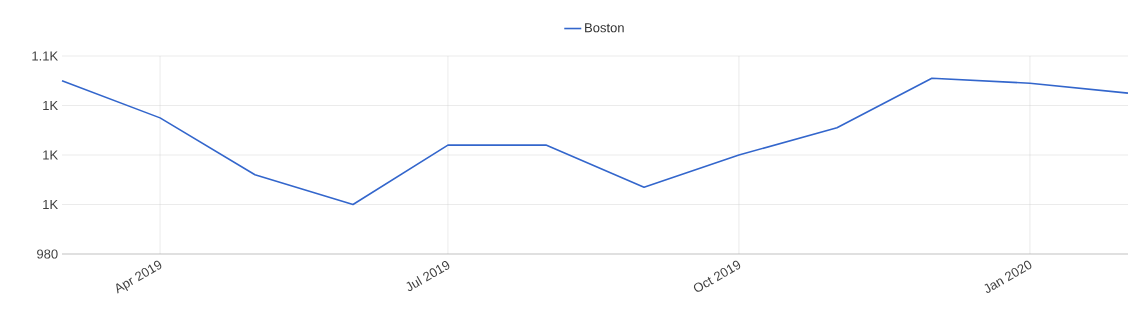 This screenshot has width=1141, height=332. What do you see at coordinates (717, 276) in the screenshot?
I see `x-tick-label: Oct 2019` at bounding box center [717, 276].